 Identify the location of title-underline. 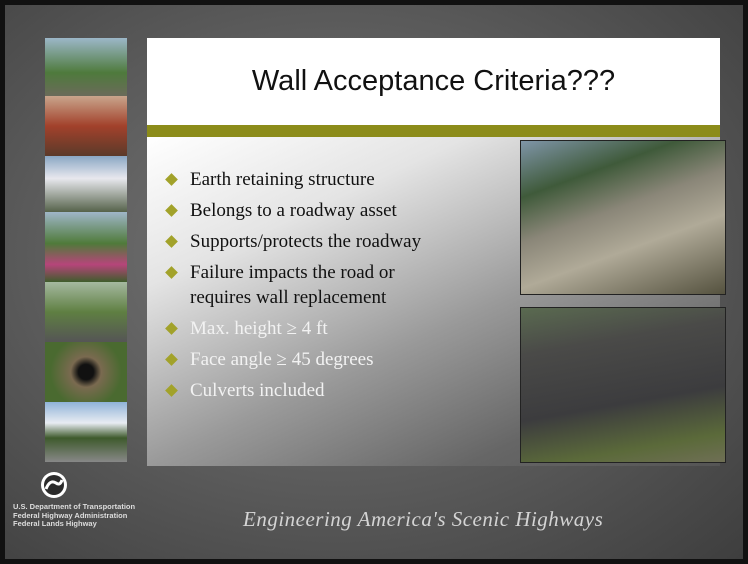
(433, 131).